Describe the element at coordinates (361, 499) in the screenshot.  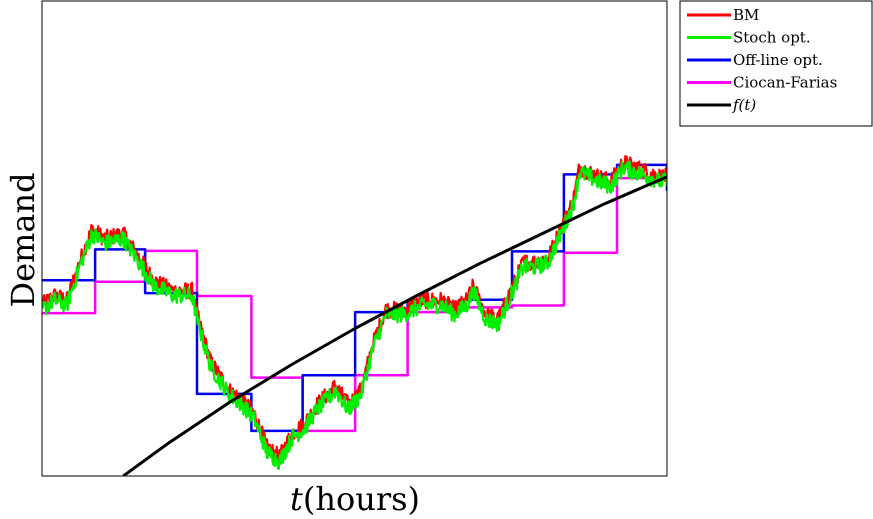
I see `x-axis-label-unit: (hours)` at that location.